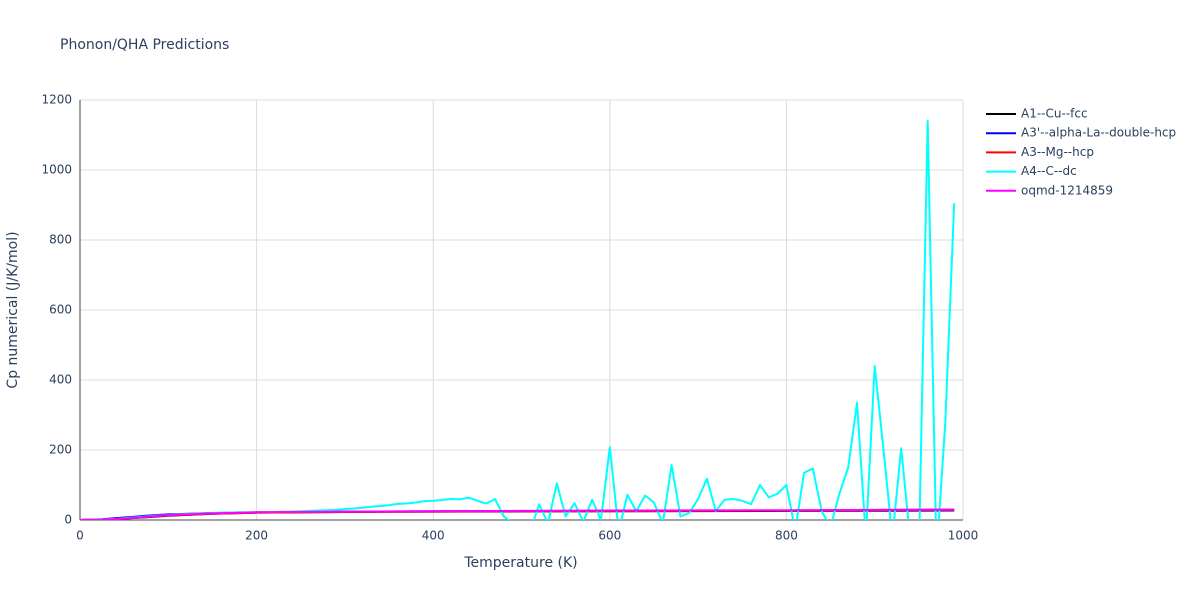 The image size is (1200, 600). What do you see at coordinates (1098, 133) in the screenshot?
I see `legend-label: A3'--alpha-La--double-hcp` at bounding box center [1098, 133].